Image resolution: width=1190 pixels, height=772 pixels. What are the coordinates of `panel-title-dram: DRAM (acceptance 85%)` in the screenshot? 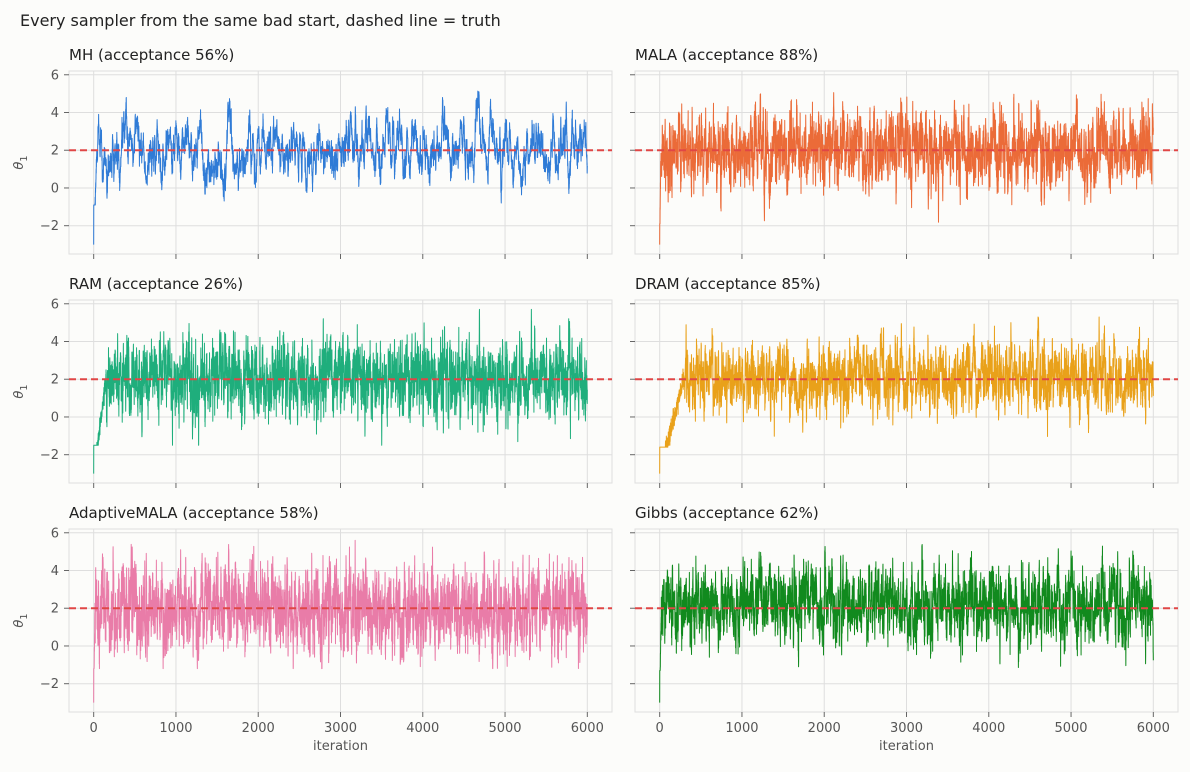 It's located at (728, 284).